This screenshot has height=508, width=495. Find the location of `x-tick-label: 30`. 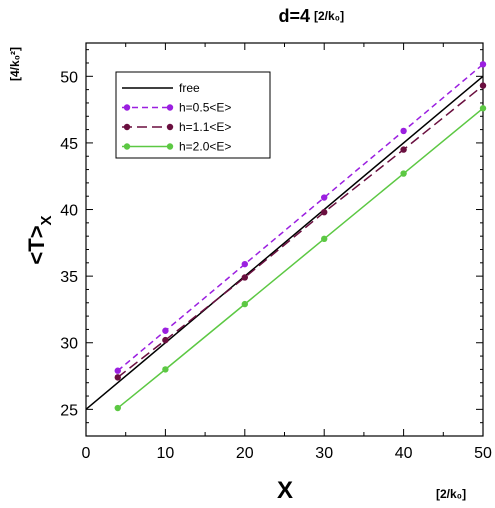

x-tick-label: 30 is located at coordinates (324, 453).